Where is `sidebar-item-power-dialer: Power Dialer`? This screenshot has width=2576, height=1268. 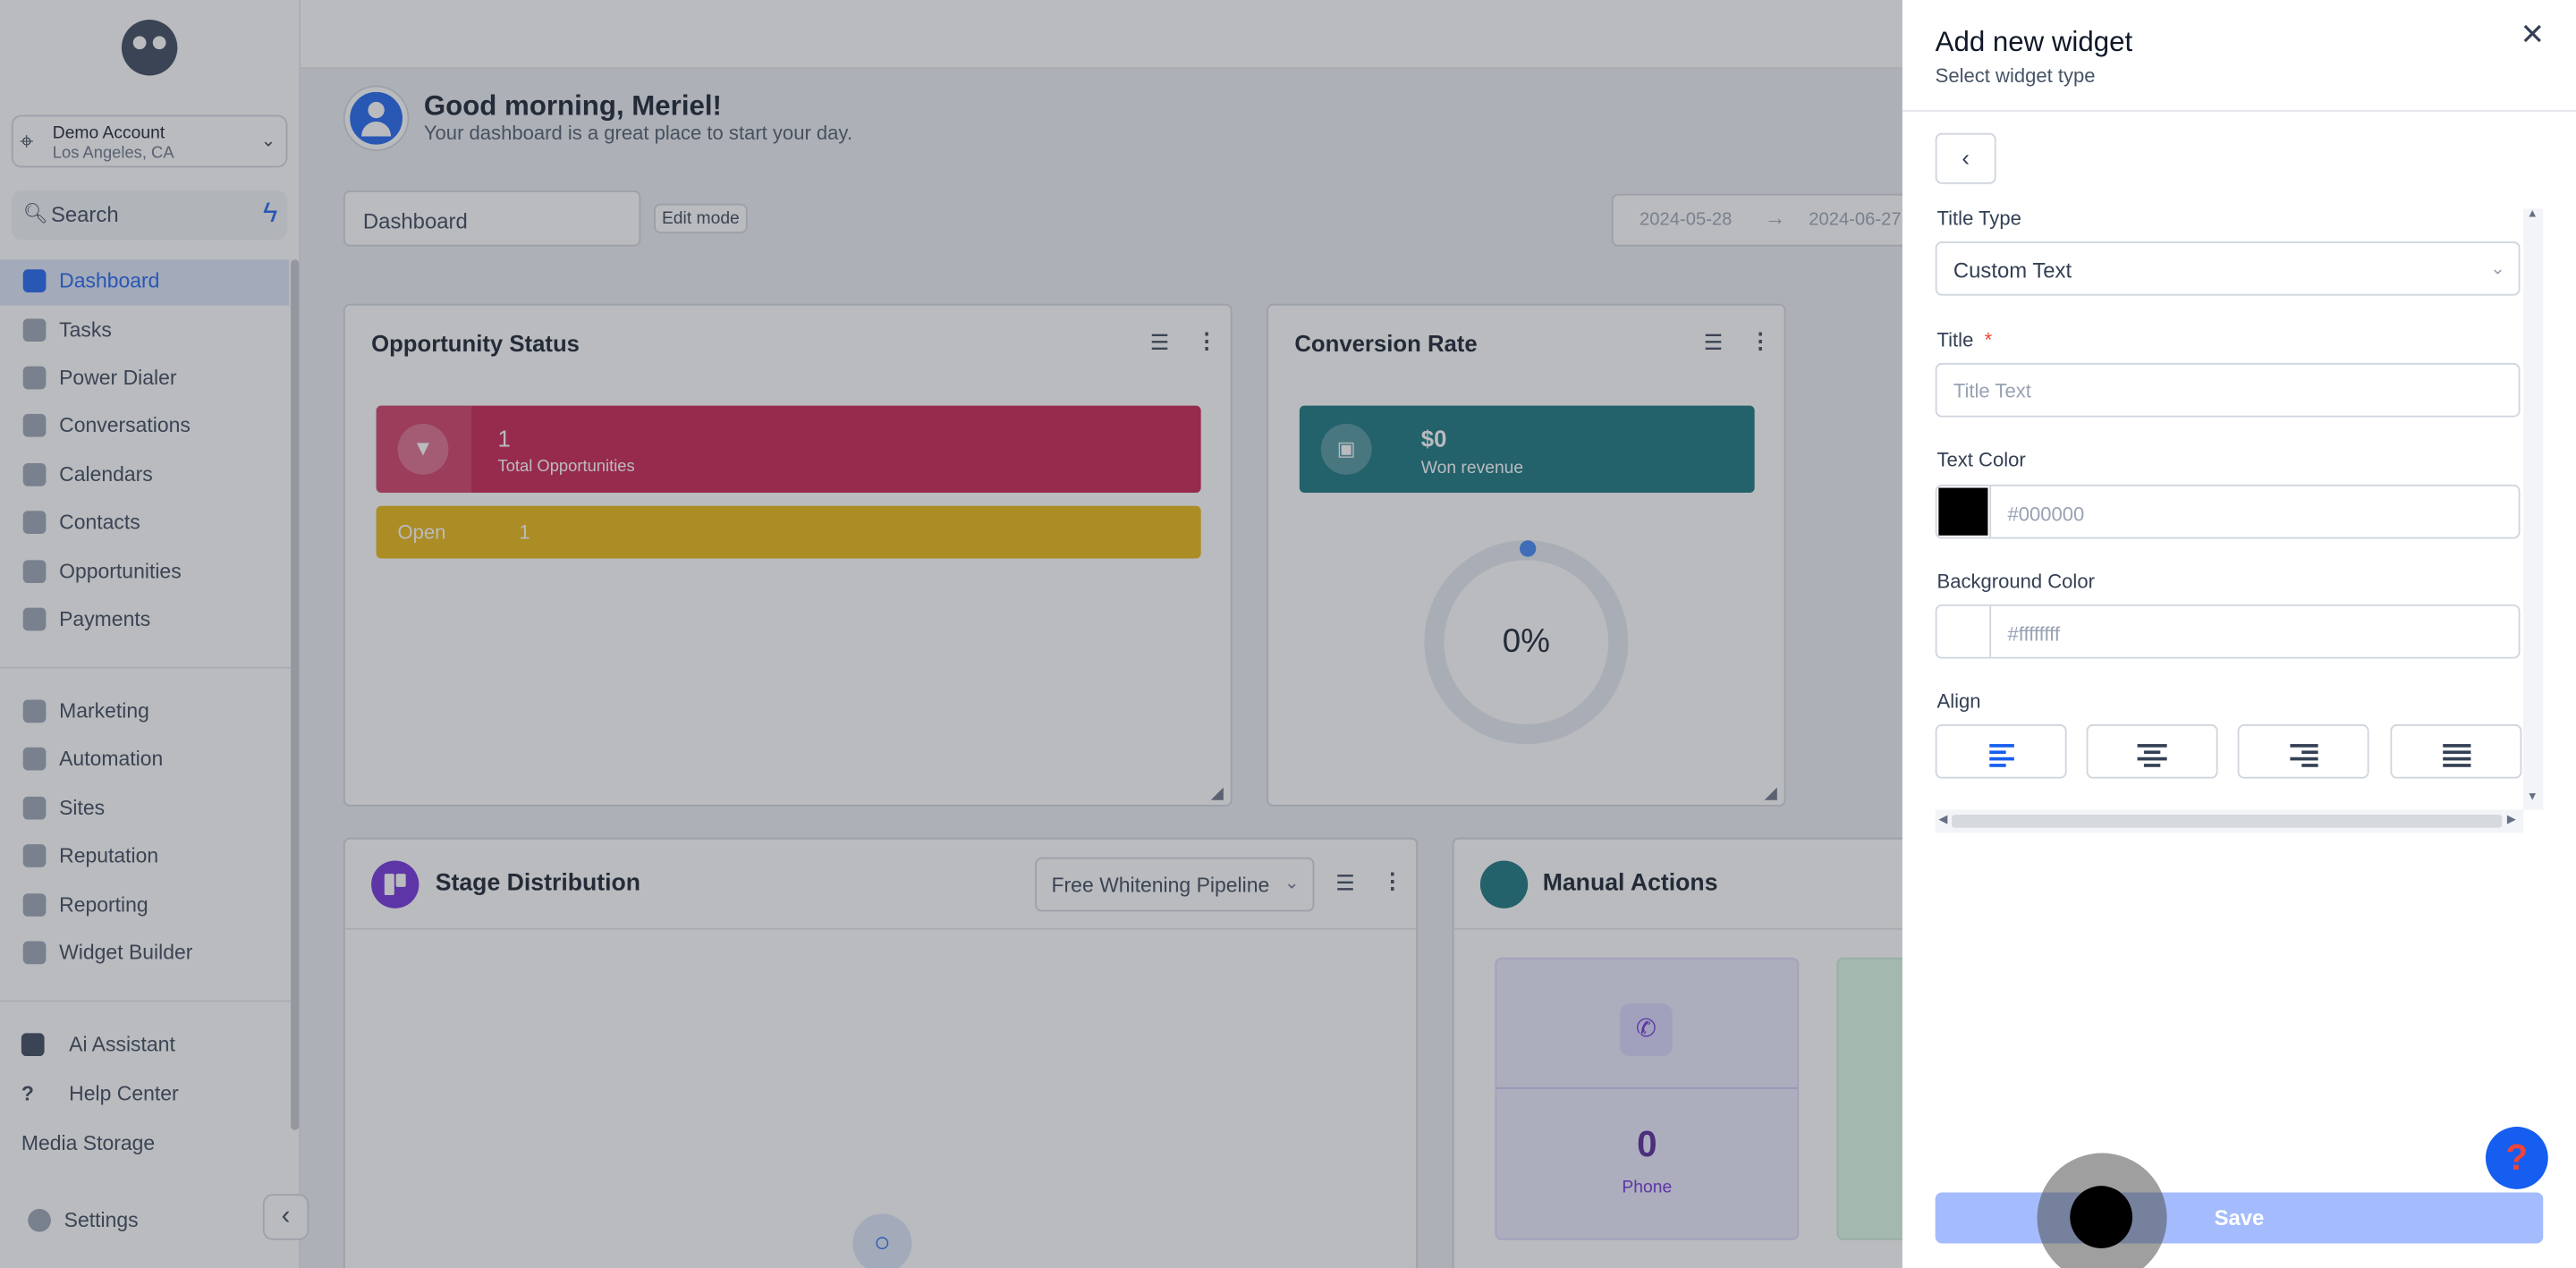
sidebar-item-power-dialer: Power Dialer is located at coordinates (144, 379).